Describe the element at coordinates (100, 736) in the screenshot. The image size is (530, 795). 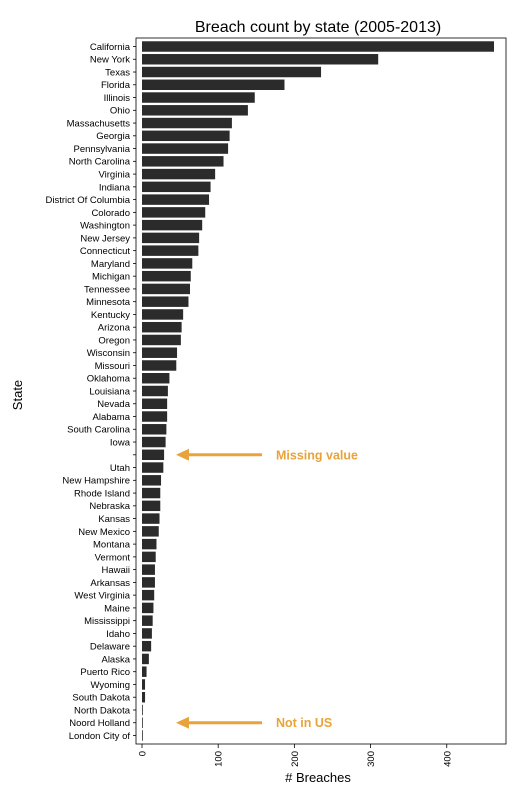
I see `y-tick-label: London City of` at that location.